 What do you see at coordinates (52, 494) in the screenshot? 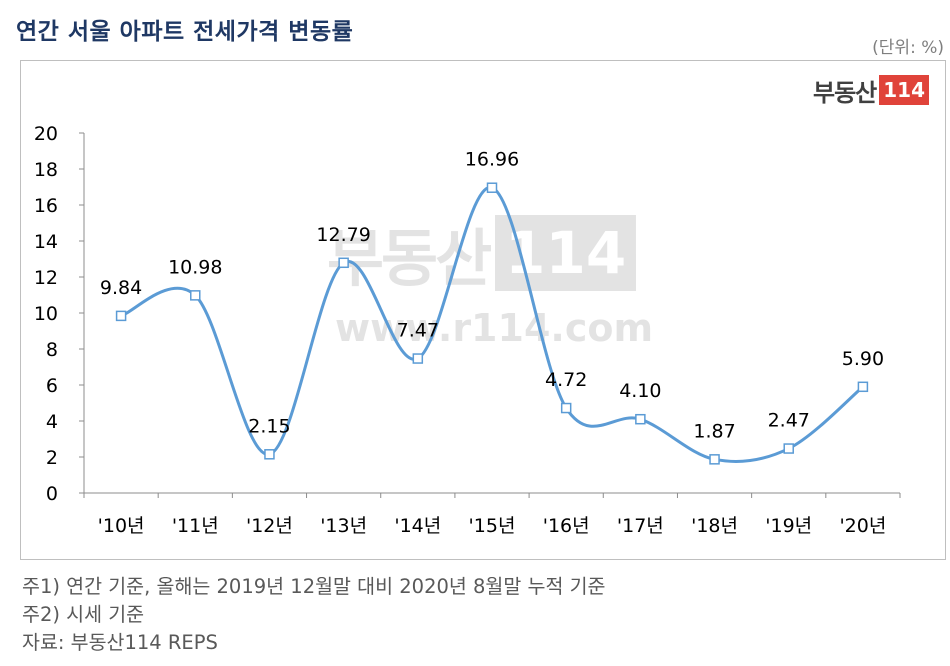
I see `y-tick-label: 0` at bounding box center [52, 494].